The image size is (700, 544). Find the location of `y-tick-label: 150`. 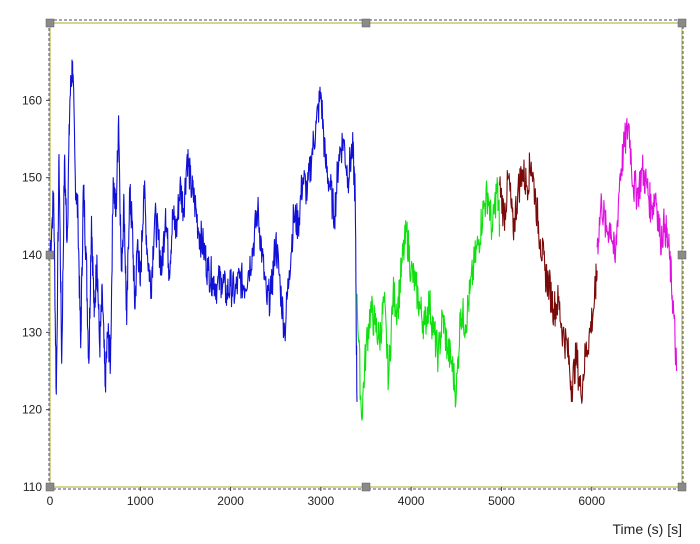

y-tick-label: 150 is located at coordinates (32, 178).